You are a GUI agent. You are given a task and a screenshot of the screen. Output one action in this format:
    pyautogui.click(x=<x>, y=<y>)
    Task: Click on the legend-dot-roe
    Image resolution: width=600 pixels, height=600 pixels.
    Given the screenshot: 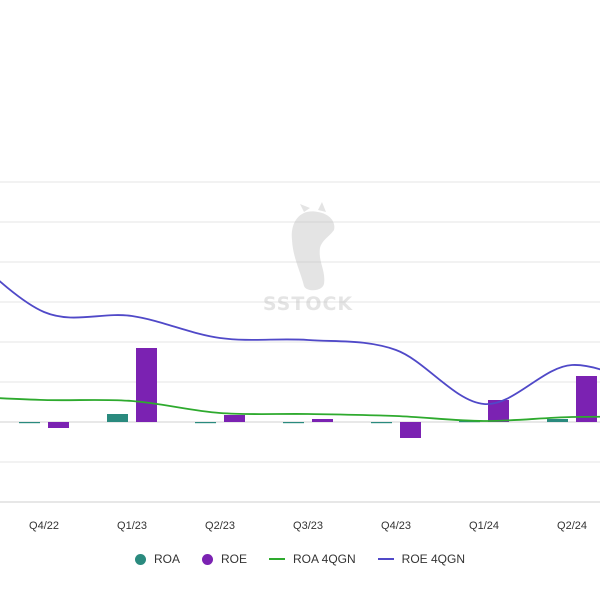 What is the action you would take?
    pyautogui.click(x=207, y=559)
    